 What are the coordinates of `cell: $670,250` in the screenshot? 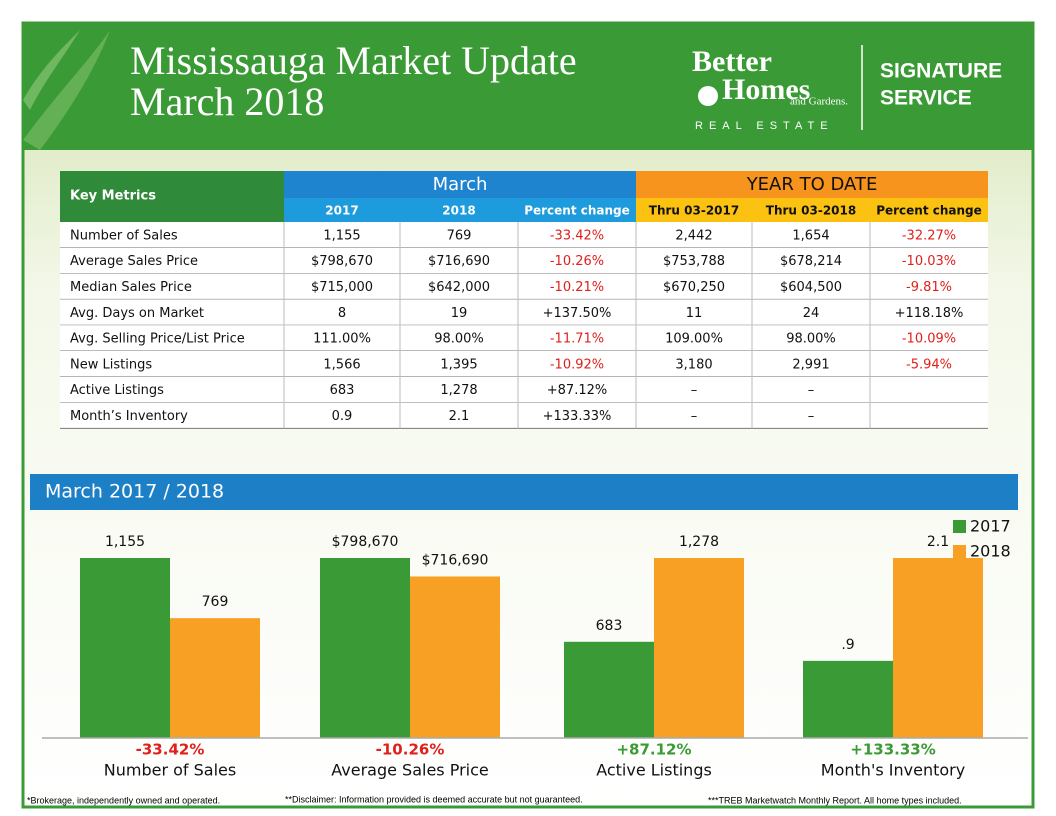 It's located at (694, 287).